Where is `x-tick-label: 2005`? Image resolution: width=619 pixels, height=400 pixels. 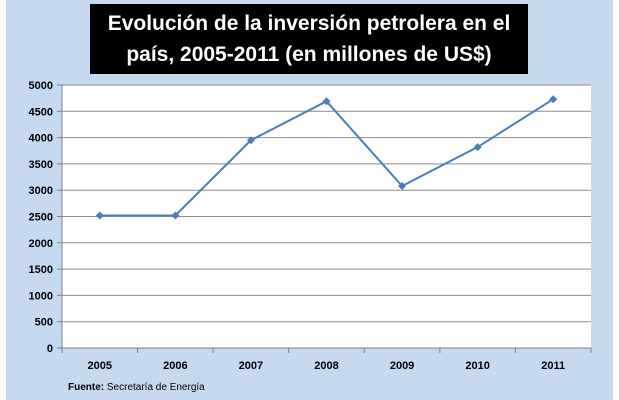
x-tick-label: 2005 is located at coordinates (100, 366).